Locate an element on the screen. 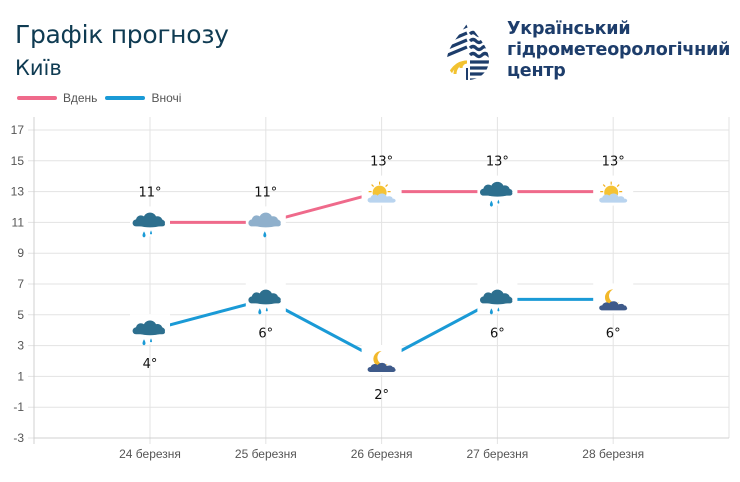  x-tick-label: 24 березня is located at coordinates (150, 454).